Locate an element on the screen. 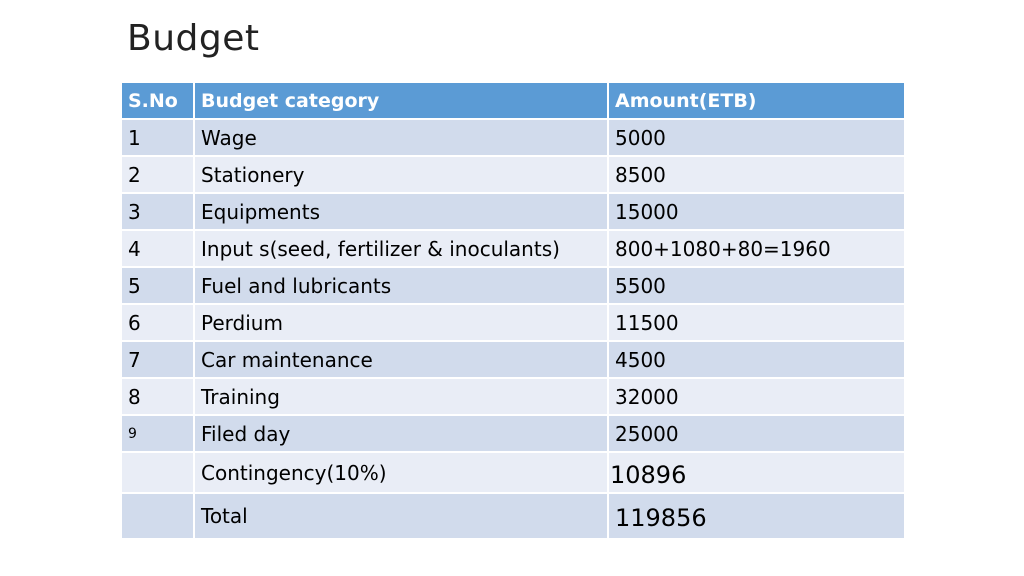 The height and width of the screenshot is (576, 1024). cell-category: Stationery is located at coordinates (401, 174).